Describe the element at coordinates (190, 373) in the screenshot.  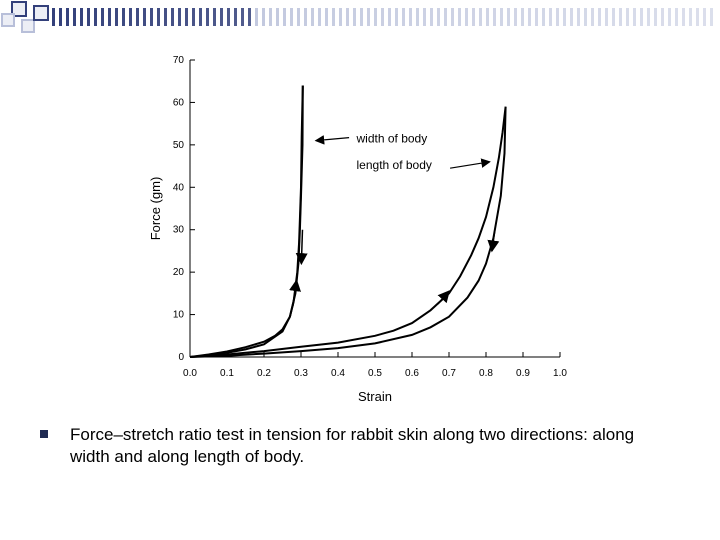
I see `x-tick-label: 0.0` at that location.